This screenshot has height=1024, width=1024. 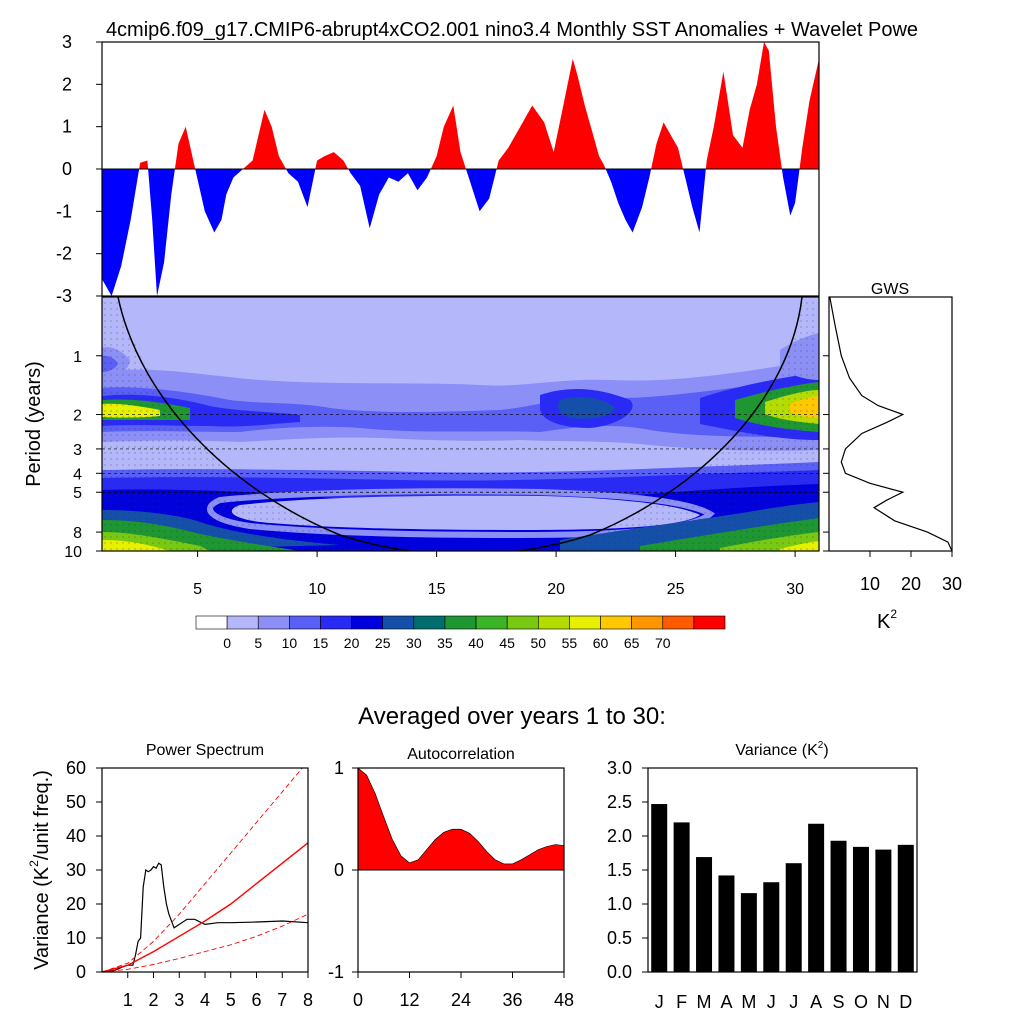 I want to click on wavelet-y-tick-label: 4, so click(x=77, y=474).